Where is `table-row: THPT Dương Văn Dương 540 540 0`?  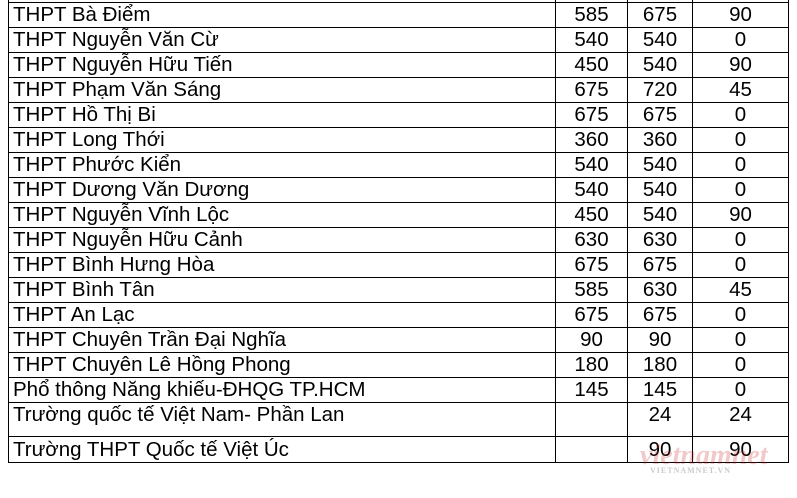
table-row: THPT Dương Văn Dương 540 540 0 is located at coordinates (398, 190).